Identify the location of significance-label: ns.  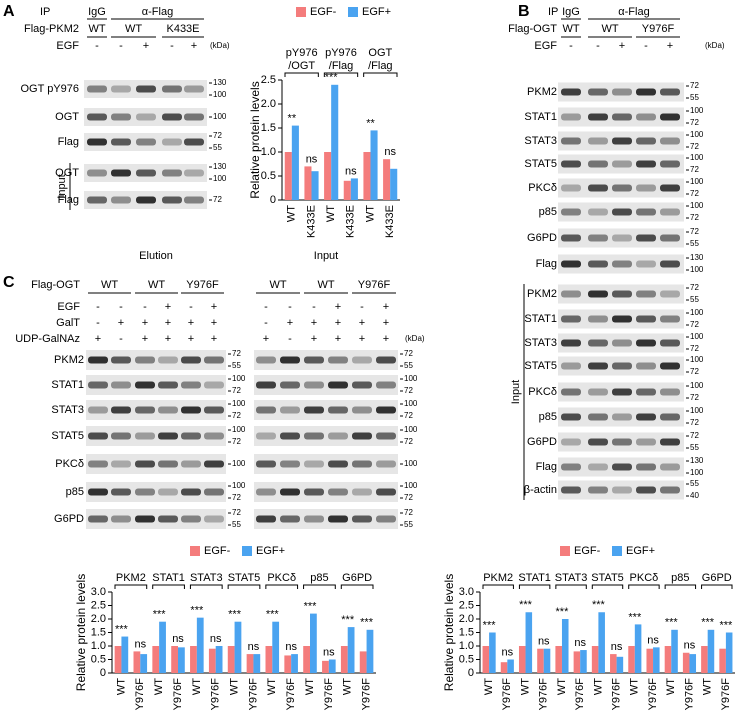
(617, 647).